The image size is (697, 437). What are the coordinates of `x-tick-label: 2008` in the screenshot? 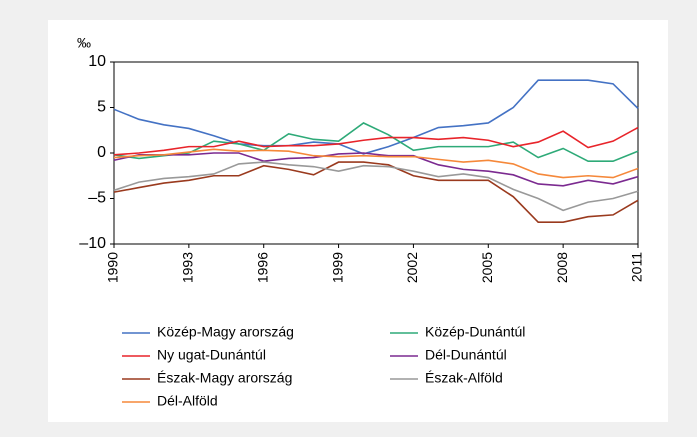 It's located at (562, 267).